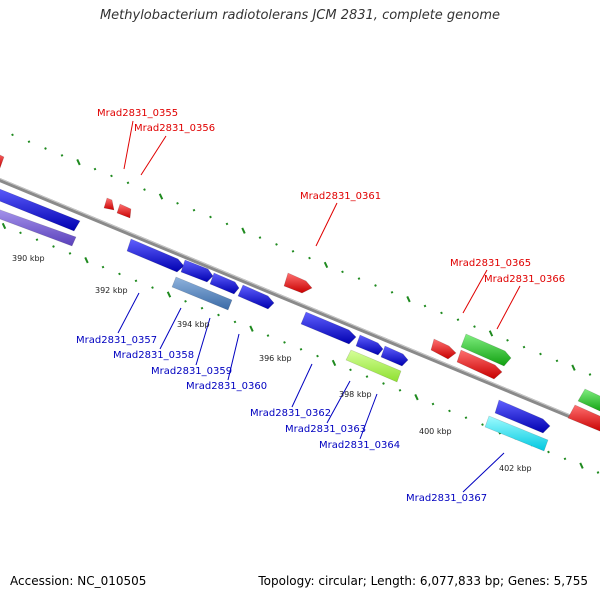  What do you see at coordinates (28, 258) in the screenshot?
I see `tick-label-390: 390 kbp` at bounding box center [28, 258].